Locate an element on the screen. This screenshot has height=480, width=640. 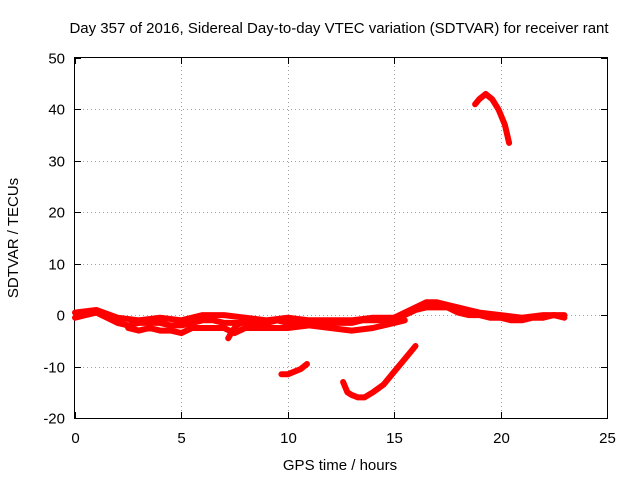
y-tick-labels: -20 -10 0 10 20 30 40 50 is located at coordinates (54, 239).